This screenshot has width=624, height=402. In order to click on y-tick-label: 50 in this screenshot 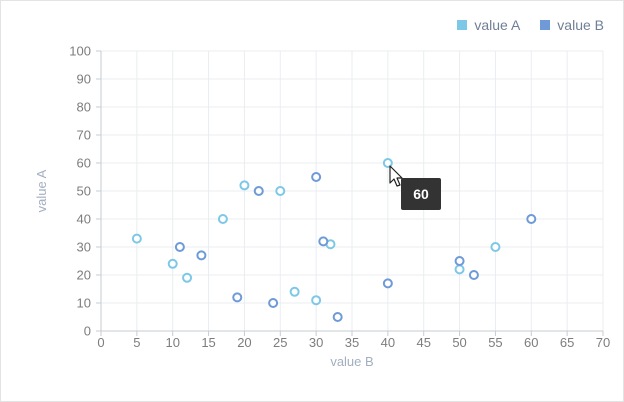, I will do `click(84, 191)`.